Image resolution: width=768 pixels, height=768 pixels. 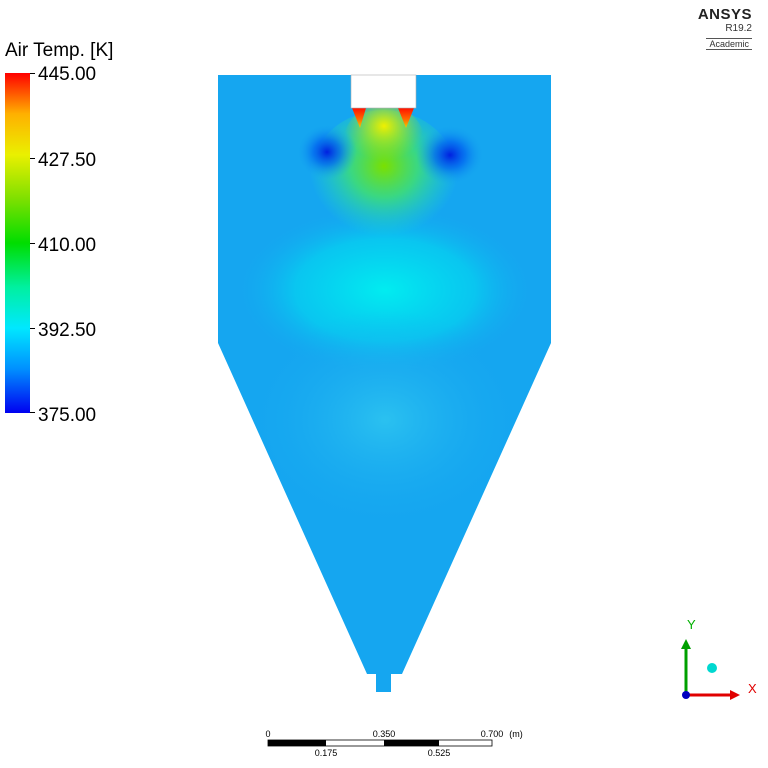 I want to click on legend-tick-label: 410.00, so click(x=67, y=245).